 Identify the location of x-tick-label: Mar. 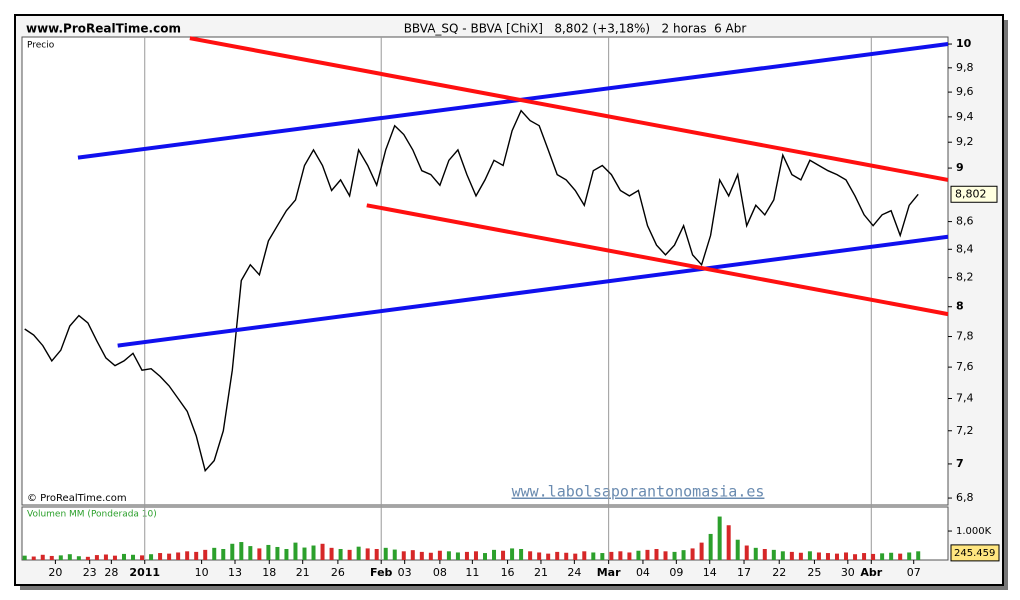
(609, 572).